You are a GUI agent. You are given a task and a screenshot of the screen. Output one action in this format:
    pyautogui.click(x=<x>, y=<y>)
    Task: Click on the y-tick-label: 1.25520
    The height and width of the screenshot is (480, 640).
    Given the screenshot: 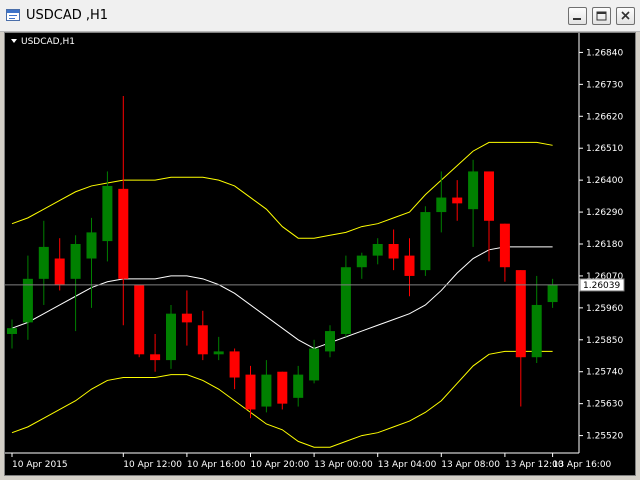 What is the action you would take?
    pyautogui.click(x=604, y=437)
    